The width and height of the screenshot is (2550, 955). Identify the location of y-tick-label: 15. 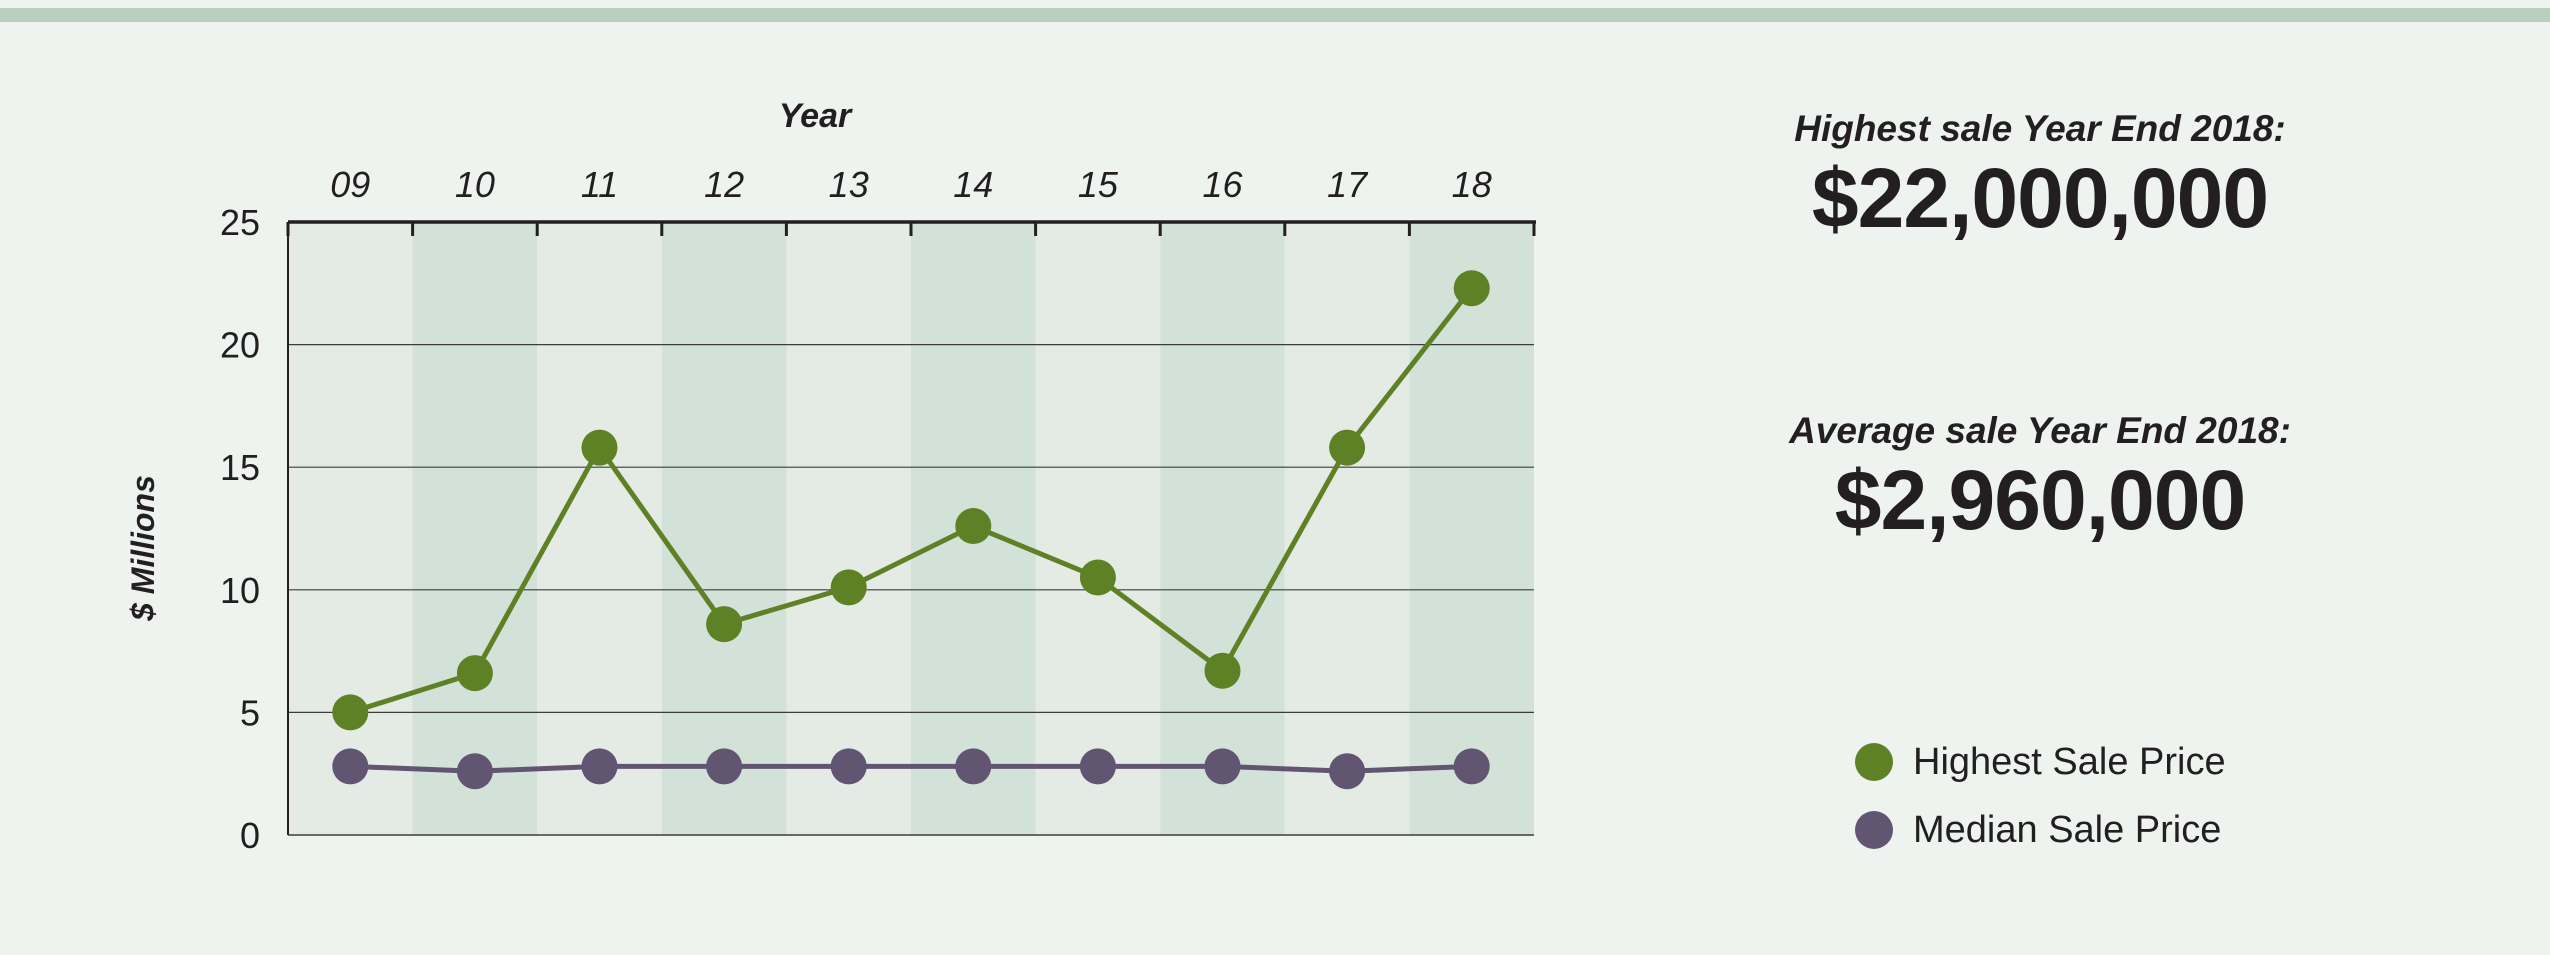
(240, 467).